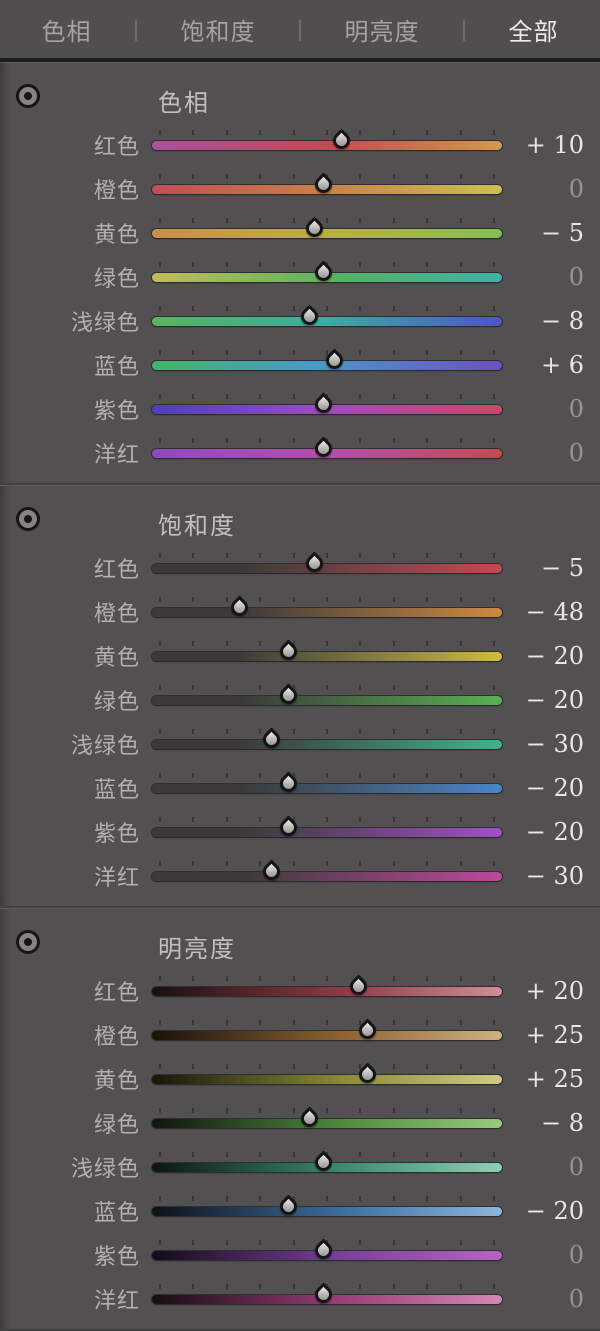  What do you see at coordinates (327, 819) in the screenshot?
I see `slider-ticks` at bounding box center [327, 819].